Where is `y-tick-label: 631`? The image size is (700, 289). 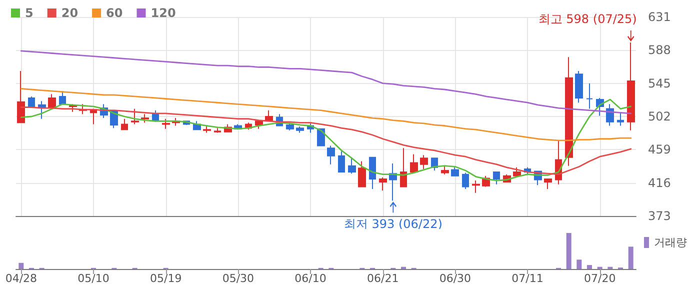
y-tick-label: 631 is located at coordinates (659, 17).